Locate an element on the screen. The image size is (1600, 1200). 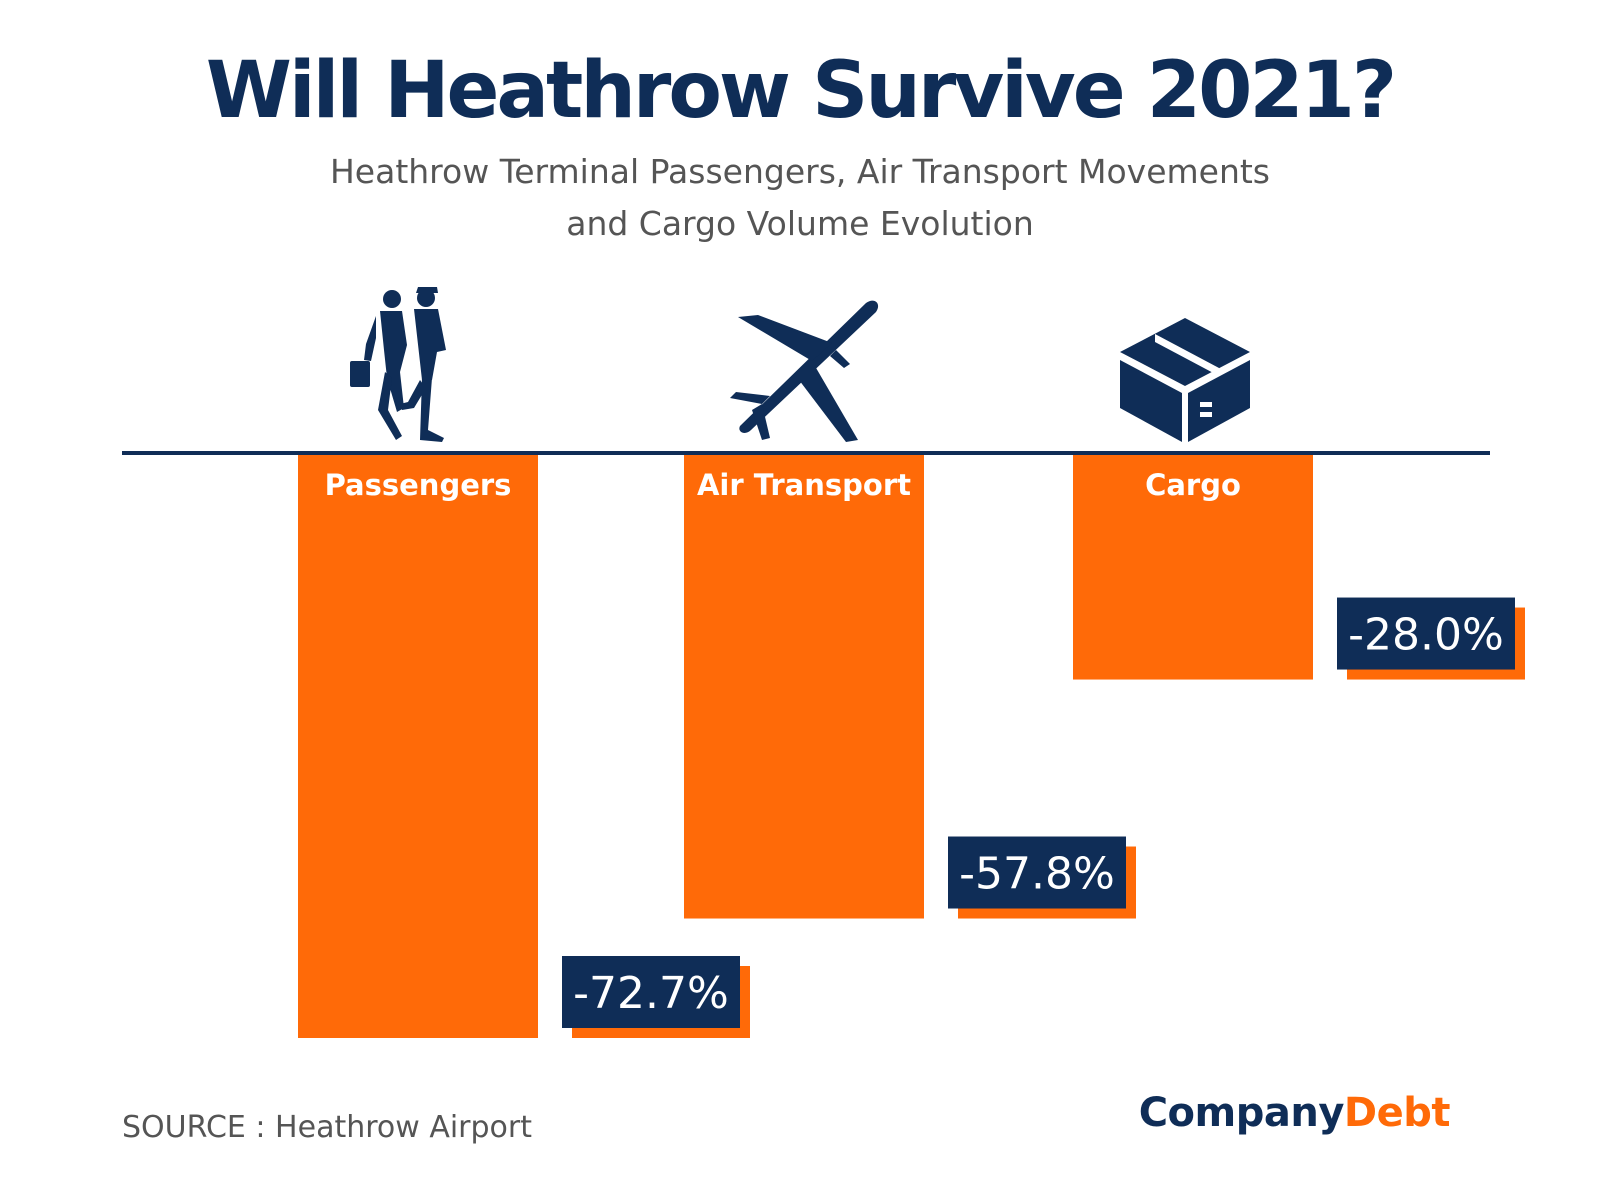
bar-cargo is located at coordinates (1193, 567).